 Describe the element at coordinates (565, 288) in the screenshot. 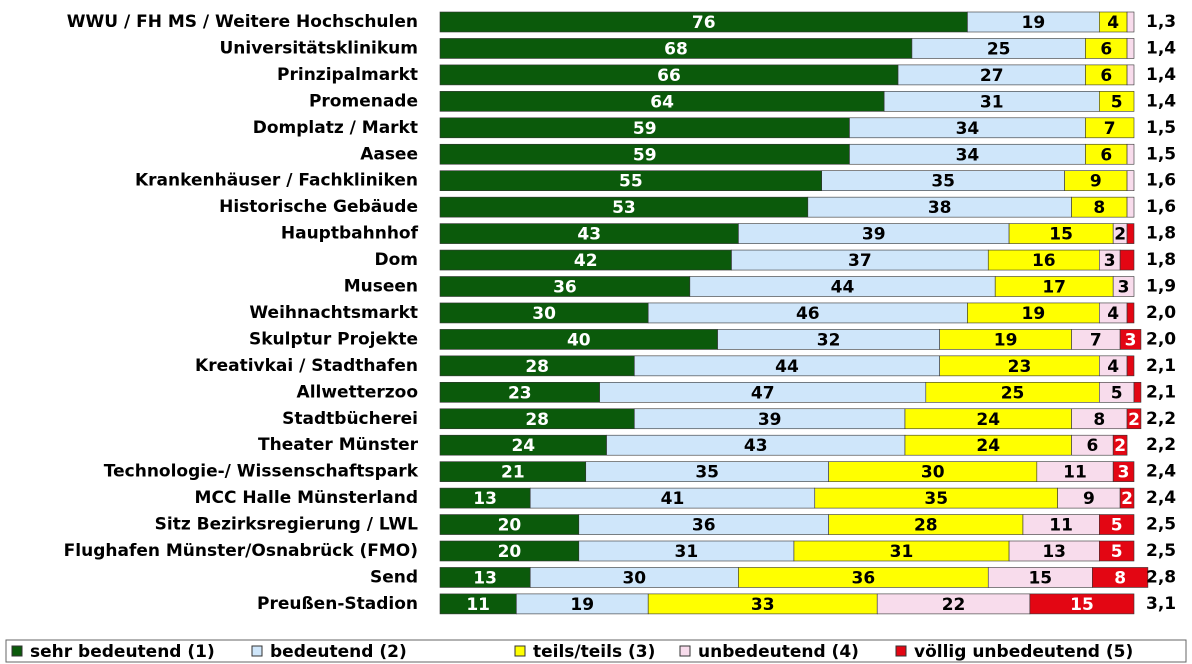

I see `data-label: 36` at that location.